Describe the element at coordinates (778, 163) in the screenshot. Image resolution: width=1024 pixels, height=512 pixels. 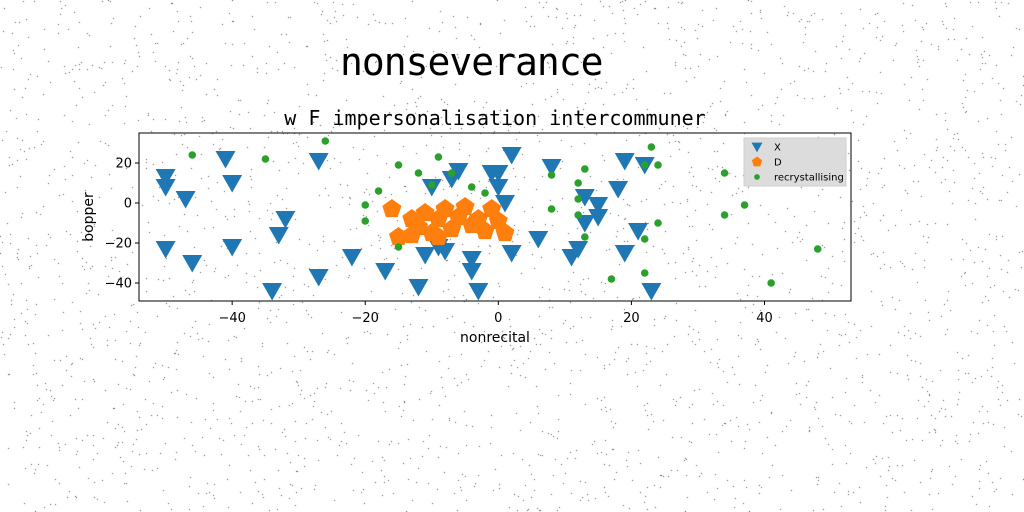
I see `legend-label-1: D` at that location.